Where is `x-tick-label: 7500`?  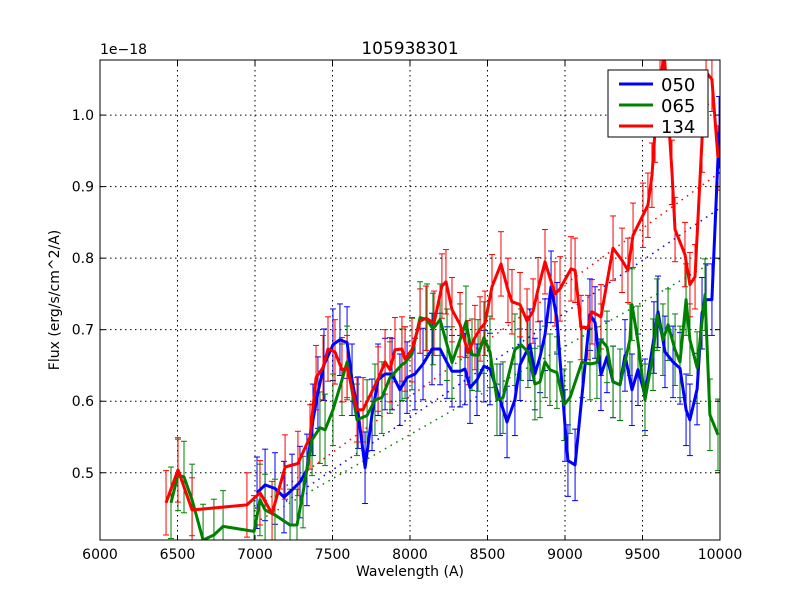 x-tick-label: 7500 is located at coordinates (333, 555).